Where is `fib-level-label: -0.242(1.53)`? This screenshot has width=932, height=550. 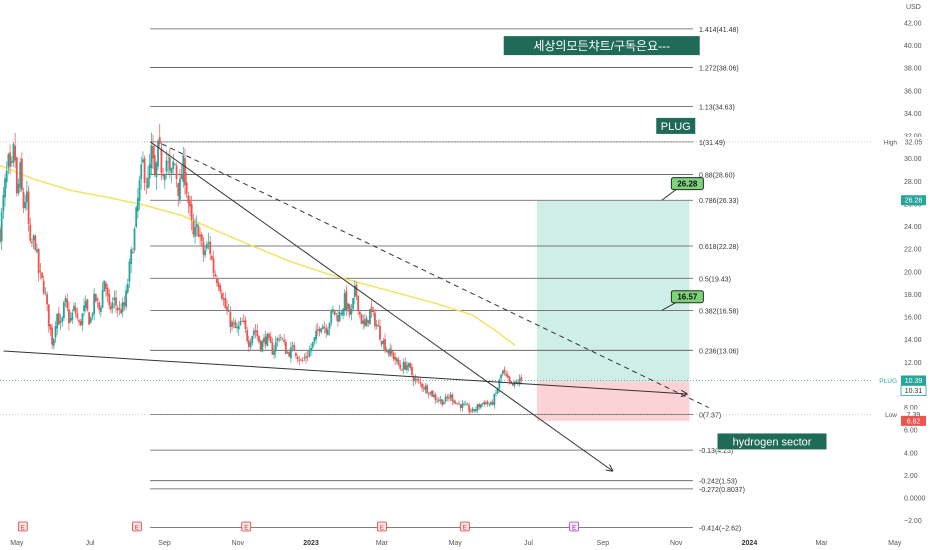
fib-level-label: -0.242(1.53) is located at coordinates (718, 482).